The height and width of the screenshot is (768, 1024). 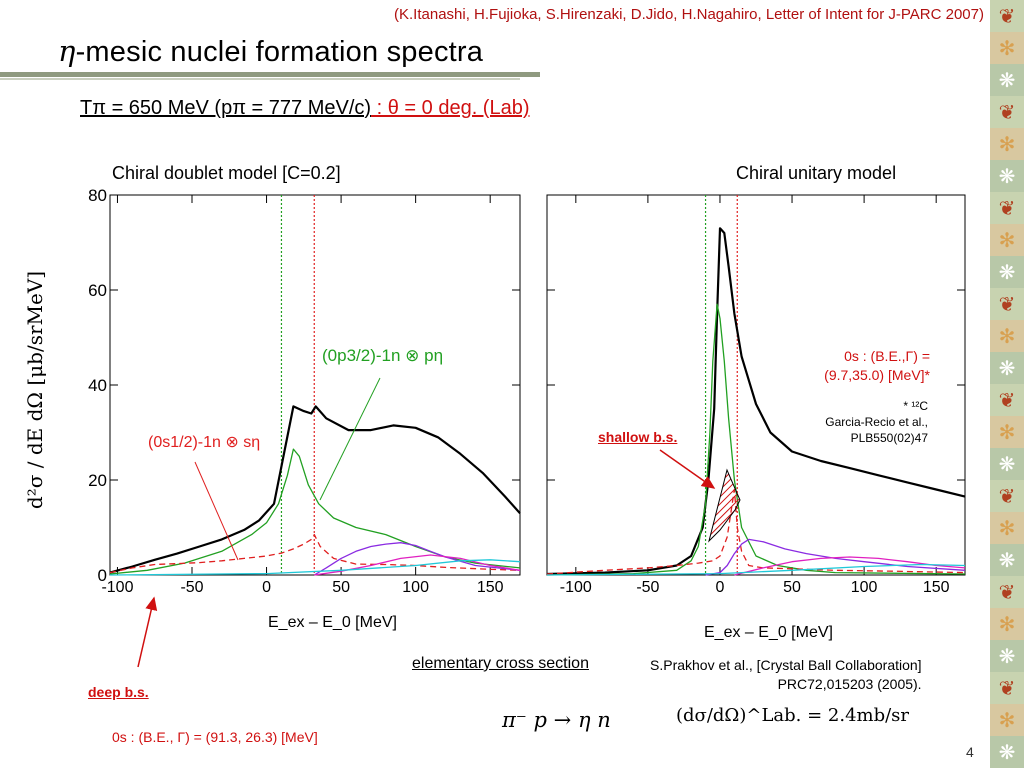 I want to click on shallow-bs-arrow, so click(x=687, y=469).